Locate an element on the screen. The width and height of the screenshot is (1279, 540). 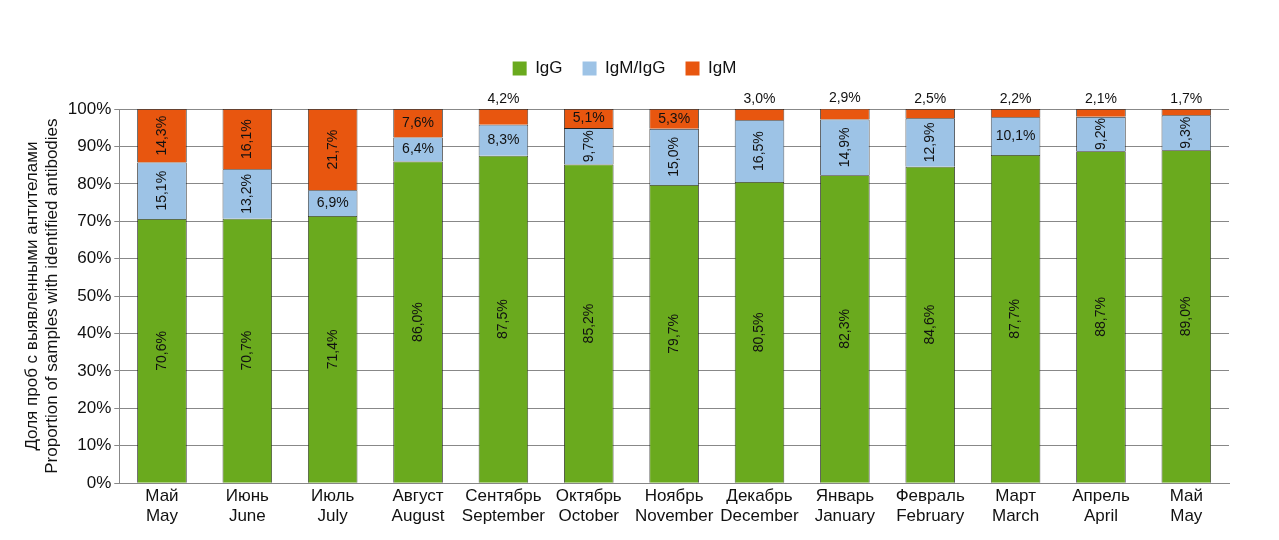
data-label: 3,0% is located at coordinates (759, 97).